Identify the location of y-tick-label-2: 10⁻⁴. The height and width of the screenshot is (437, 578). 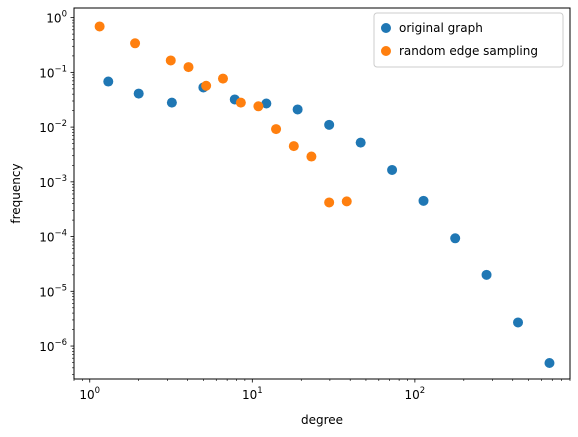
(53, 237).